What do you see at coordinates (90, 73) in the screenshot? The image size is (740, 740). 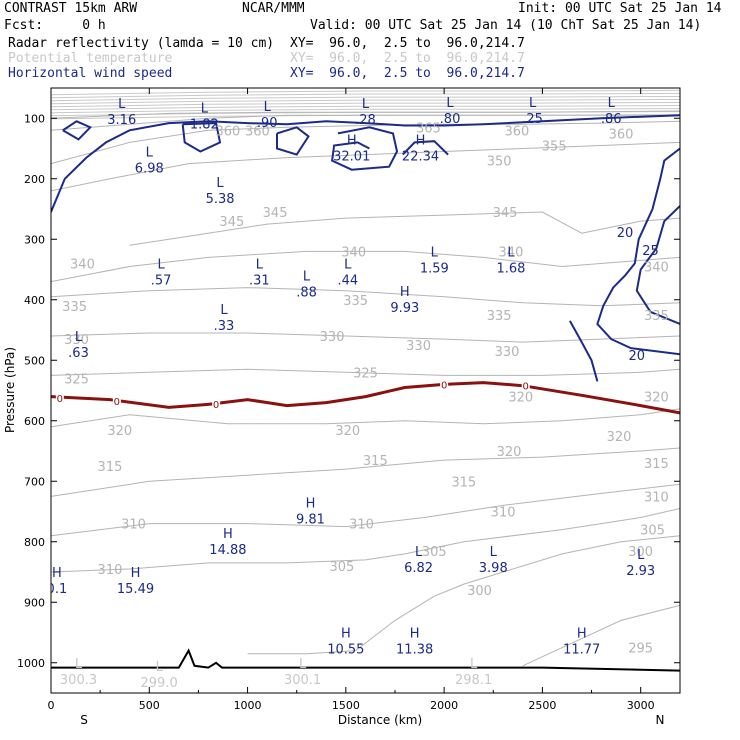 I see `field-wind: Horizontal wind speed` at bounding box center [90, 73].